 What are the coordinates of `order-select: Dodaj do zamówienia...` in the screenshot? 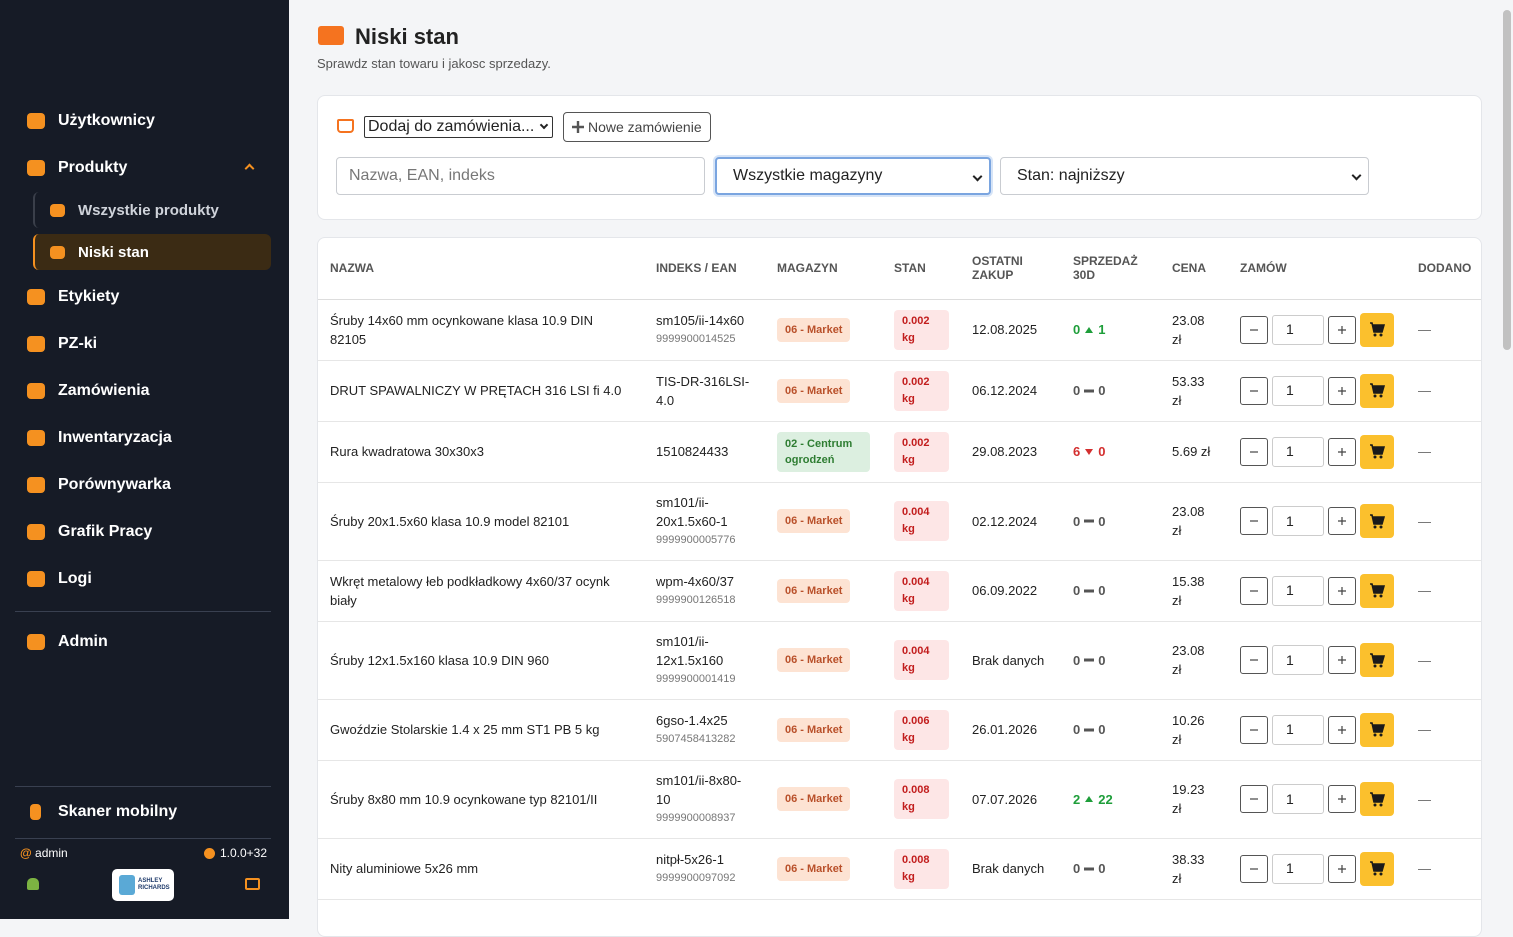 It's located at (458, 127).